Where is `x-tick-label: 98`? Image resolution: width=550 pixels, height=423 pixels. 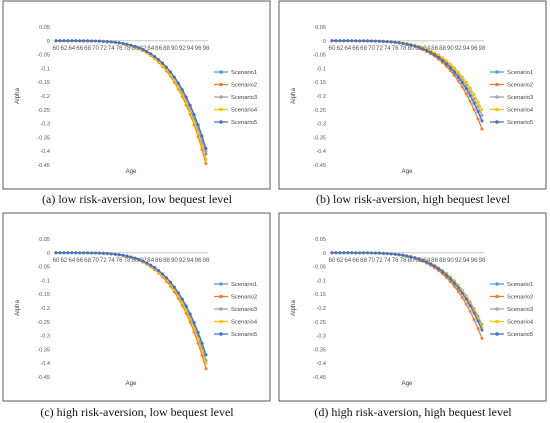
x-tick-label: 98 is located at coordinates (482, 48).